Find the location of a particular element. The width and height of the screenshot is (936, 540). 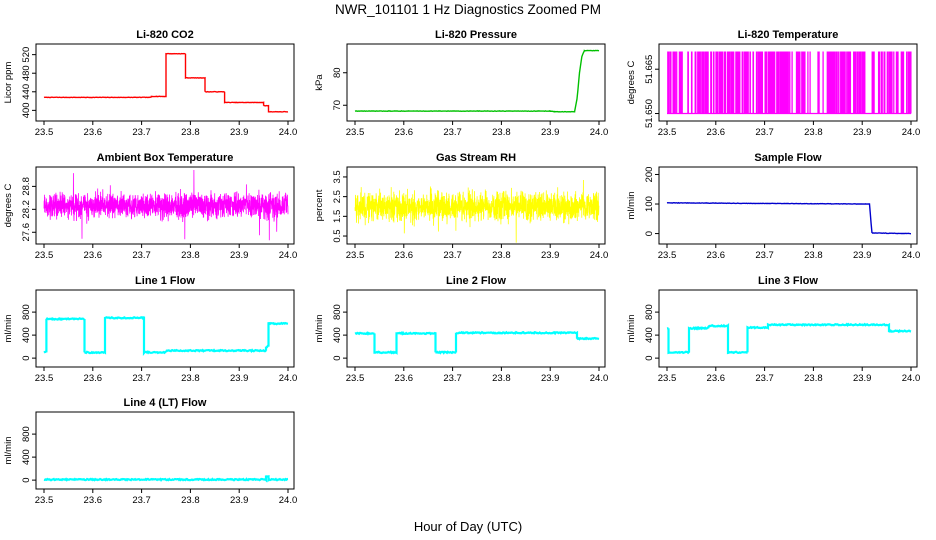

panel-title: Gas Stream RH is located at coordinates (476, 158).